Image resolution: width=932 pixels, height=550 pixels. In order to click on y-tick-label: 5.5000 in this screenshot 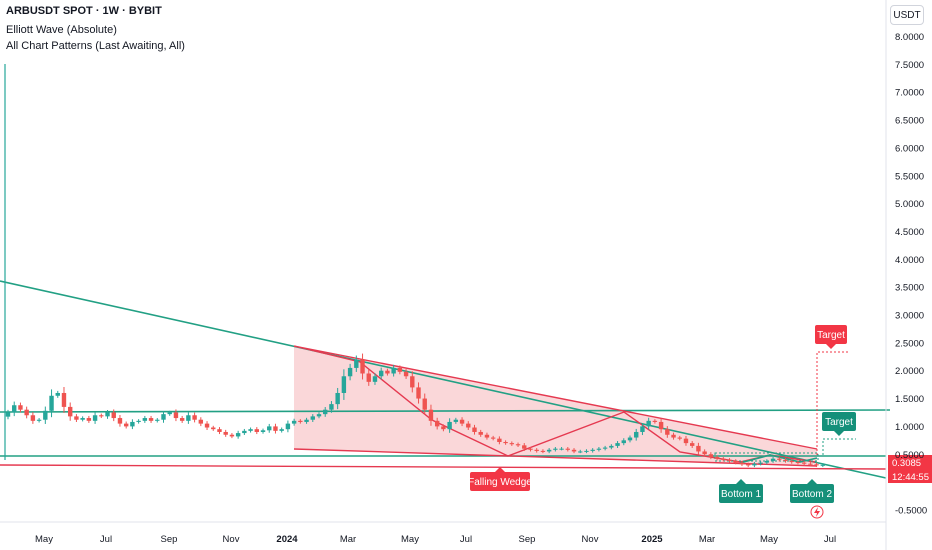, I will do `click(909, 176)`.